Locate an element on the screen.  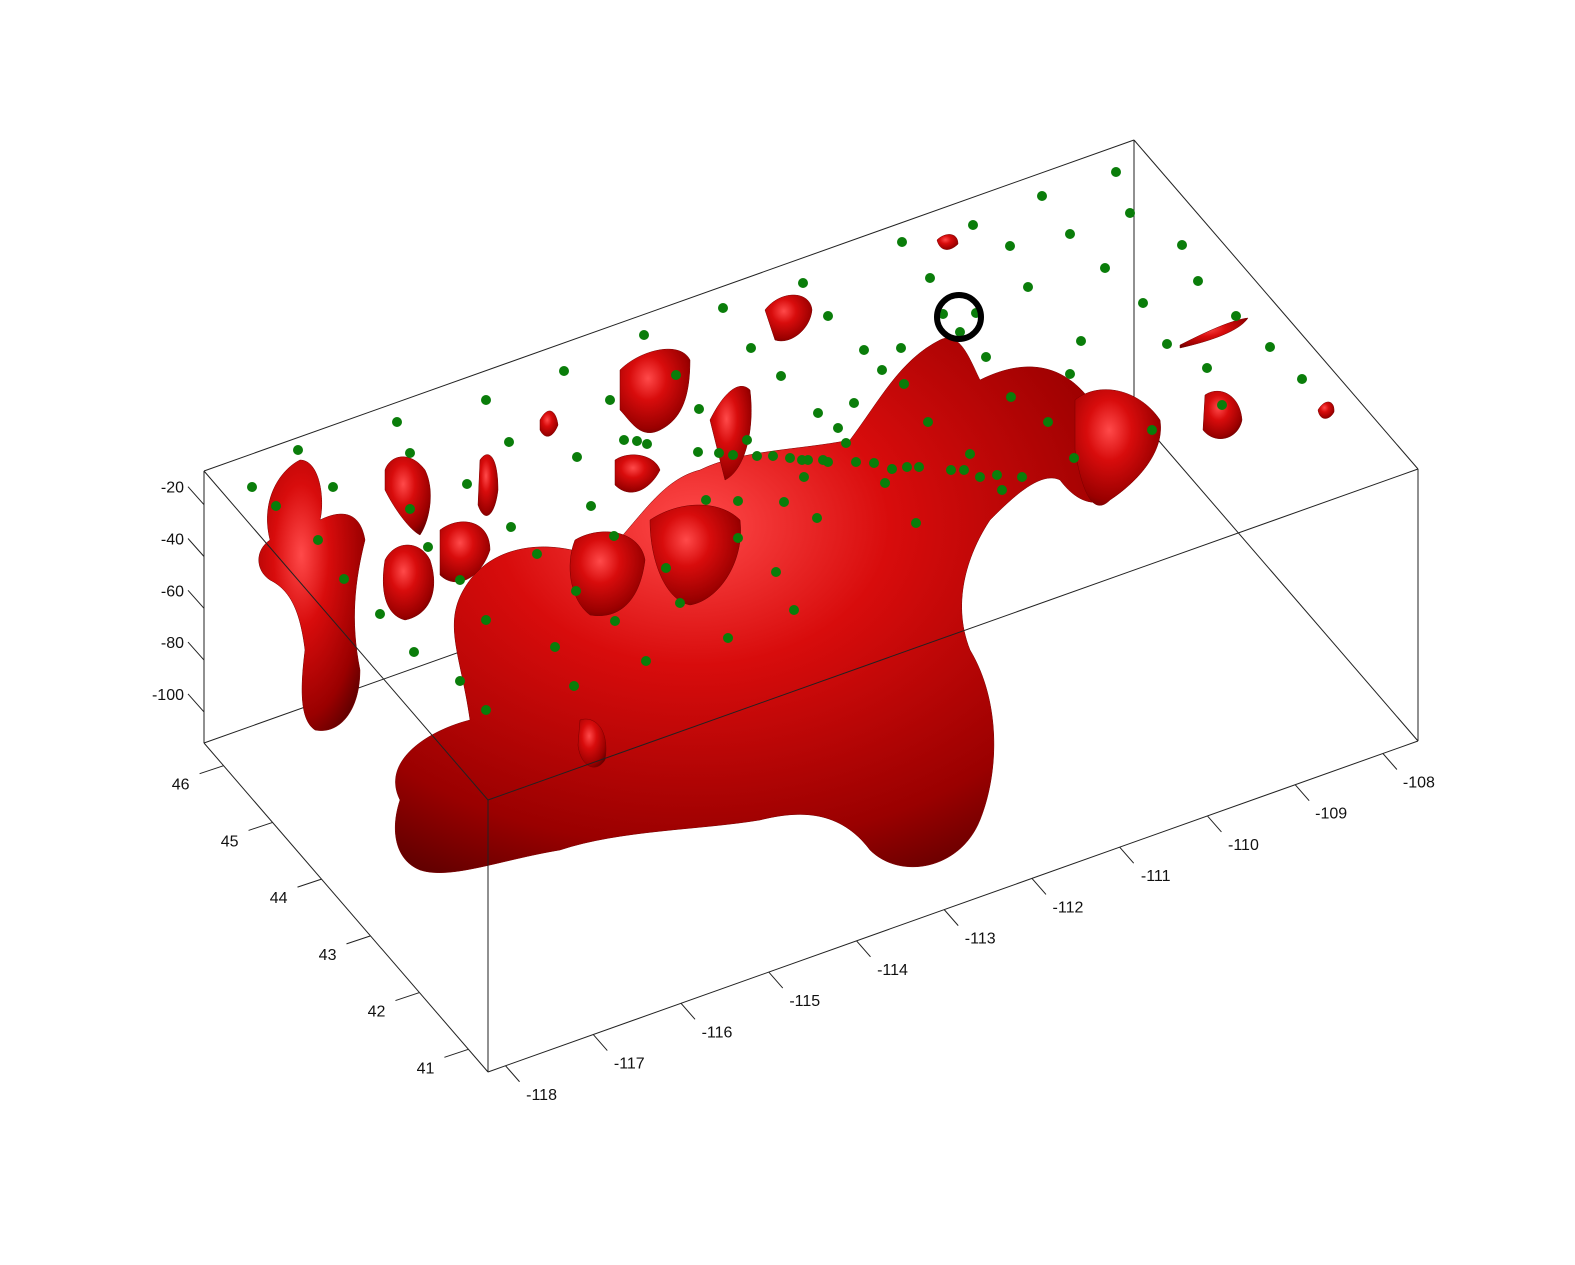
x-tick-label: -108 is located at coordinates (1419, 782).